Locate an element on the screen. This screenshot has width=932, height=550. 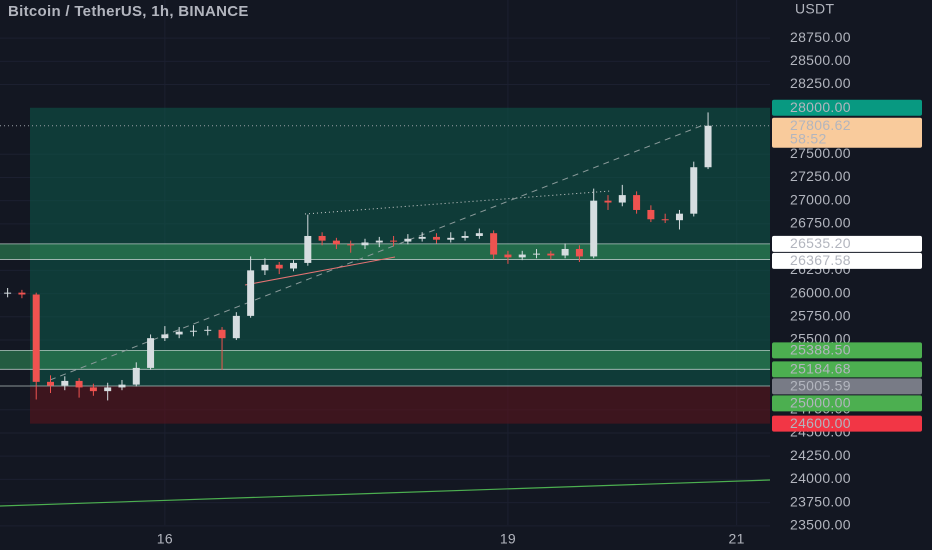
y-tick-label: 25750.00 is located at coordinates (820, 316).